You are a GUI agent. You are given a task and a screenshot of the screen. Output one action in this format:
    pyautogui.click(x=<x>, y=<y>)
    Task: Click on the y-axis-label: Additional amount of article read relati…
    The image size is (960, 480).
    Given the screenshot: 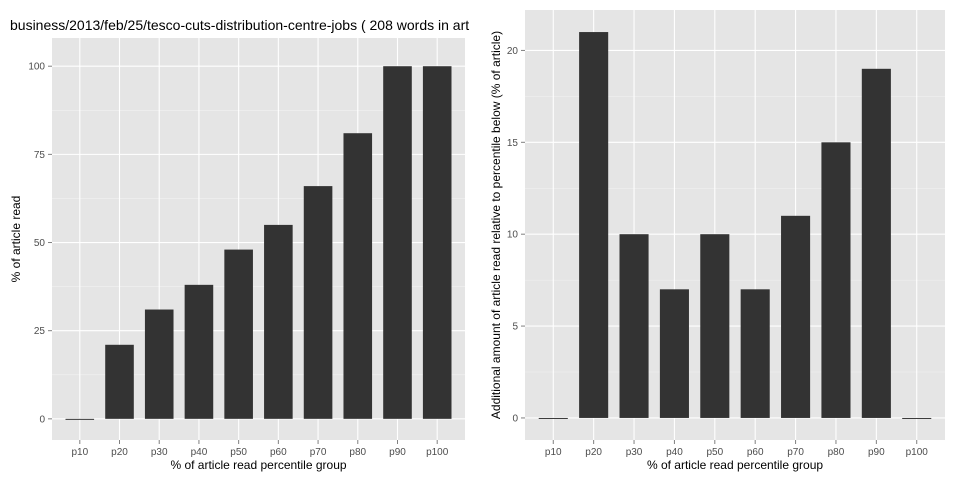 What is the action you would take?
    pyautogui.click(x=496, y=225)
    